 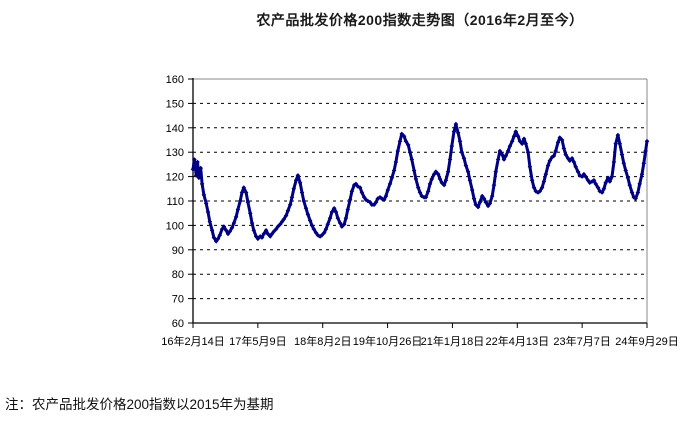 What do you see at coordinates (175, 226) in the screenshot?
I see `y-tick-label-100: 100` at bounding box center [175, 226].